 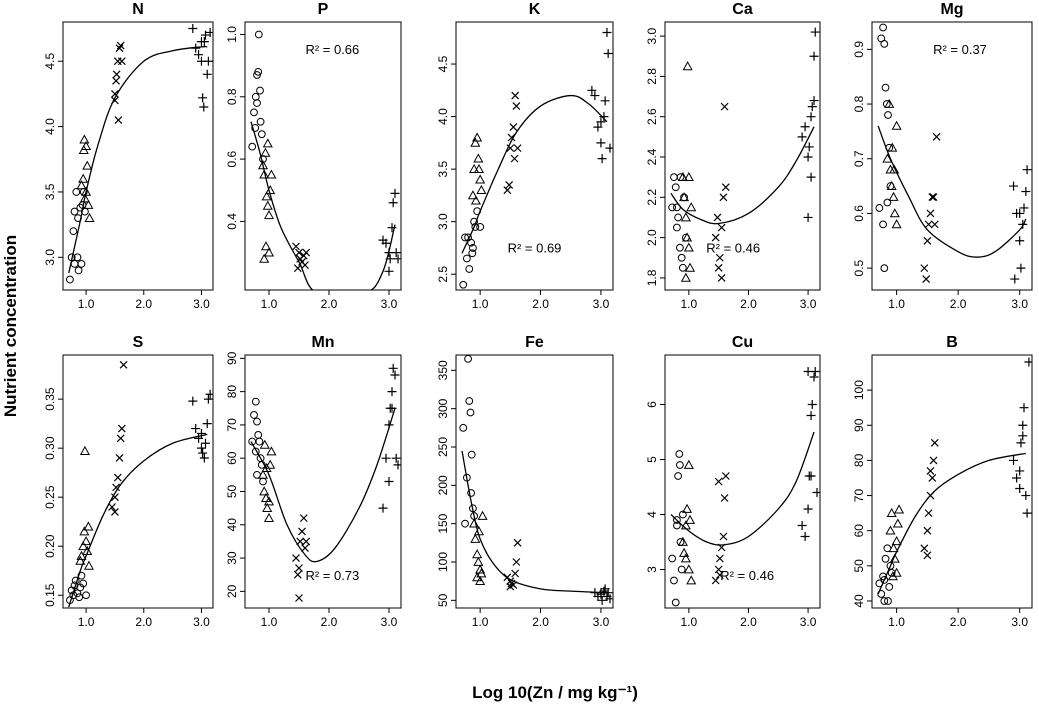 I want to click on y-tick-label: 200, so click(x=443, y=485).